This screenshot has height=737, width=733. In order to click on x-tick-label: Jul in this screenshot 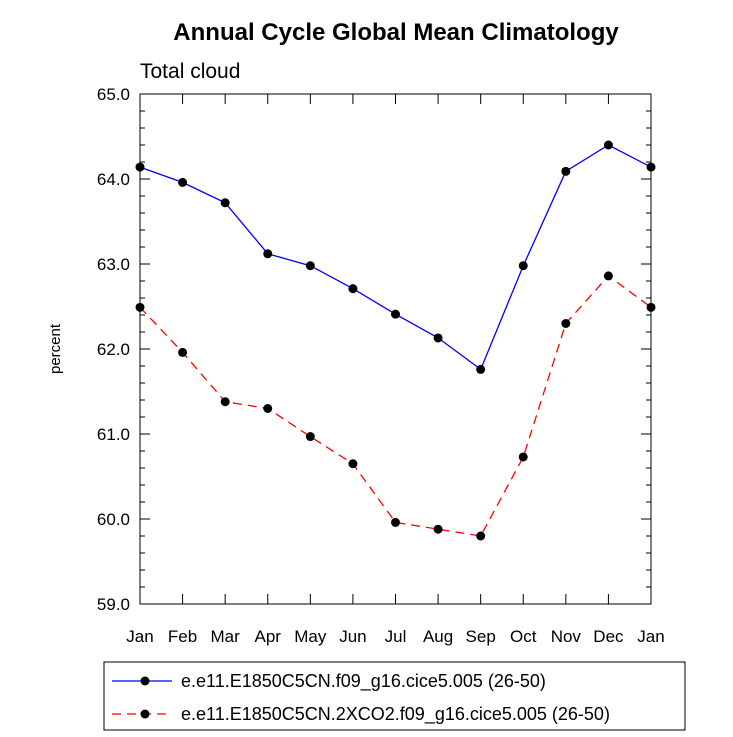, I will do `click(396, 636)`.